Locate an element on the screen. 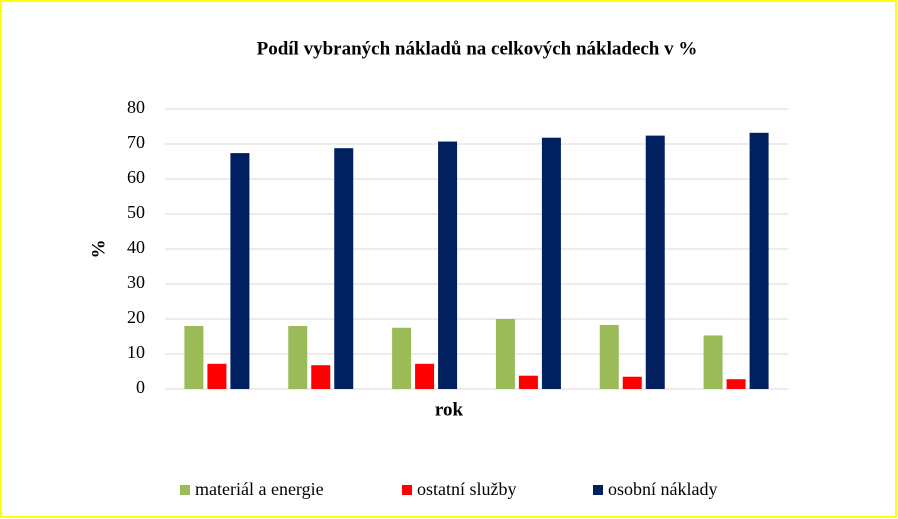 This screenshot has width=898, height=519. y-tick-label: 10 is located at coordinates (136, 352).